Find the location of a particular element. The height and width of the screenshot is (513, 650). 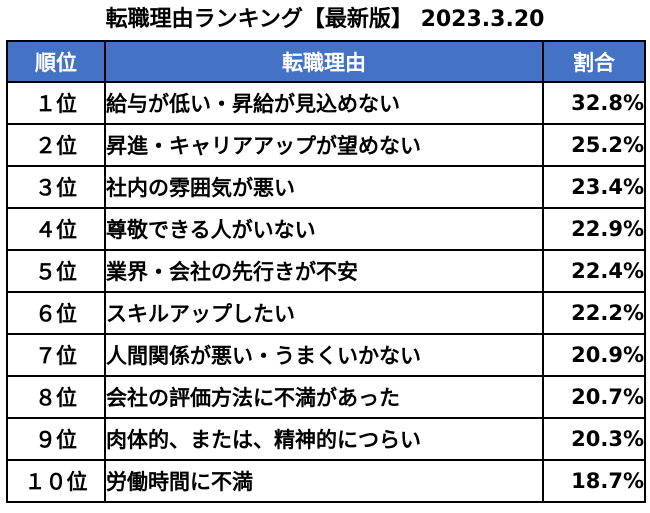

reason-cell: 尊敬できる人がいない is located at coordinates (324, 229).